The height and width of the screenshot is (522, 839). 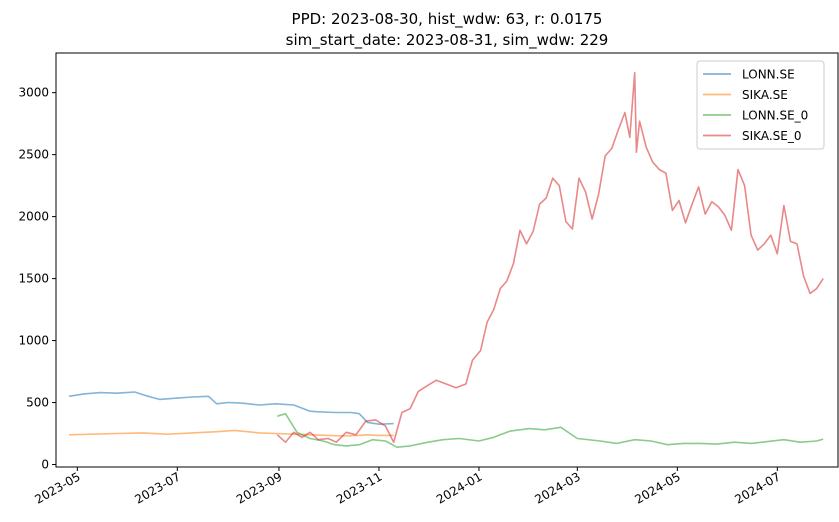 I want to click on y-tick-label: 0, so click(x=45, y=465).